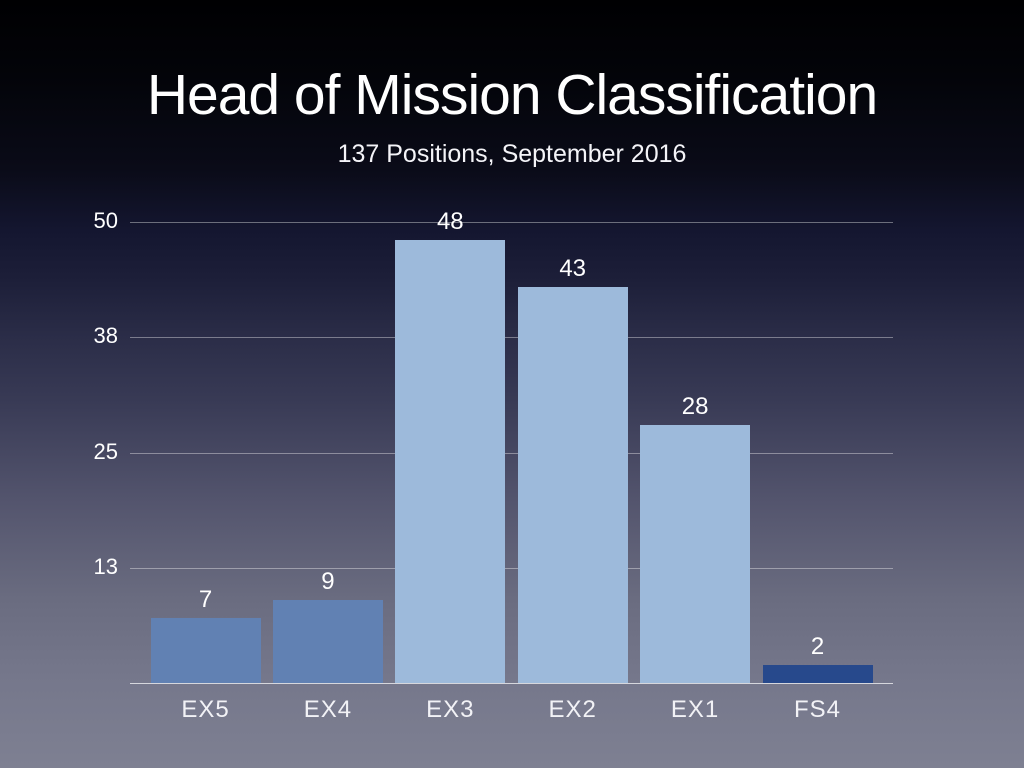 This screenshot has height=768, width=1024. What do you see at coordinates (105, 220) in the screenshot?
I see `y-axis-tick-label: 50` at bounding box center [105, 220].